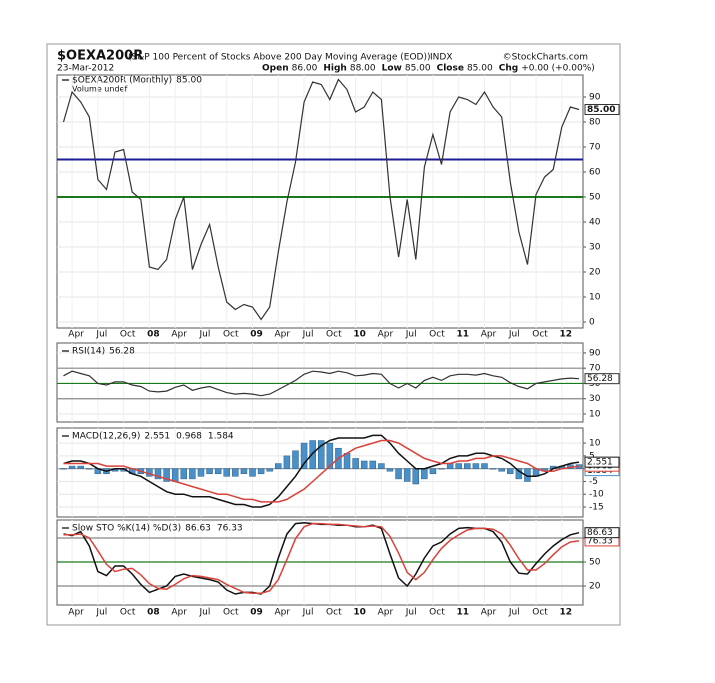 Image resolution: width=715 pixels, height=683 pixels. Describe the element at coordinates (198, 529) in the screenshot. I see `legend-value: 86.63` at that location.